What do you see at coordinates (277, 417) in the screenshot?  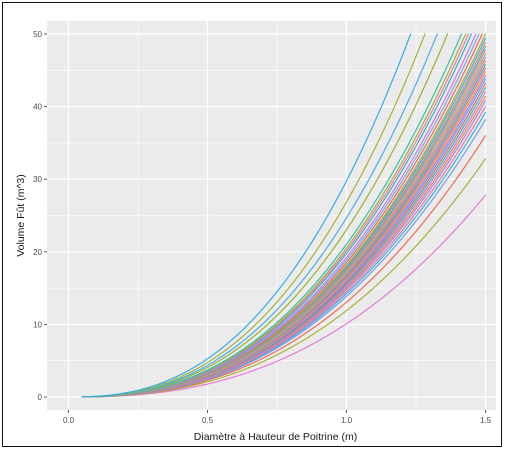 I see `x-axis: 0.0 0.5 1.0 1.5` at bounding box center [277, 417].